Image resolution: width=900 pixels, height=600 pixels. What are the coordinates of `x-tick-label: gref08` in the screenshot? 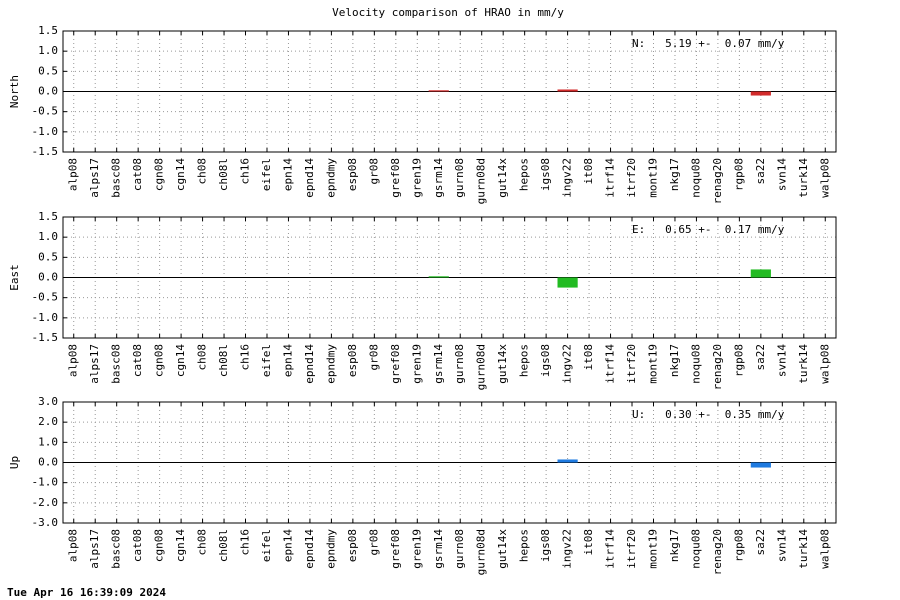 It's located at (395, 549).